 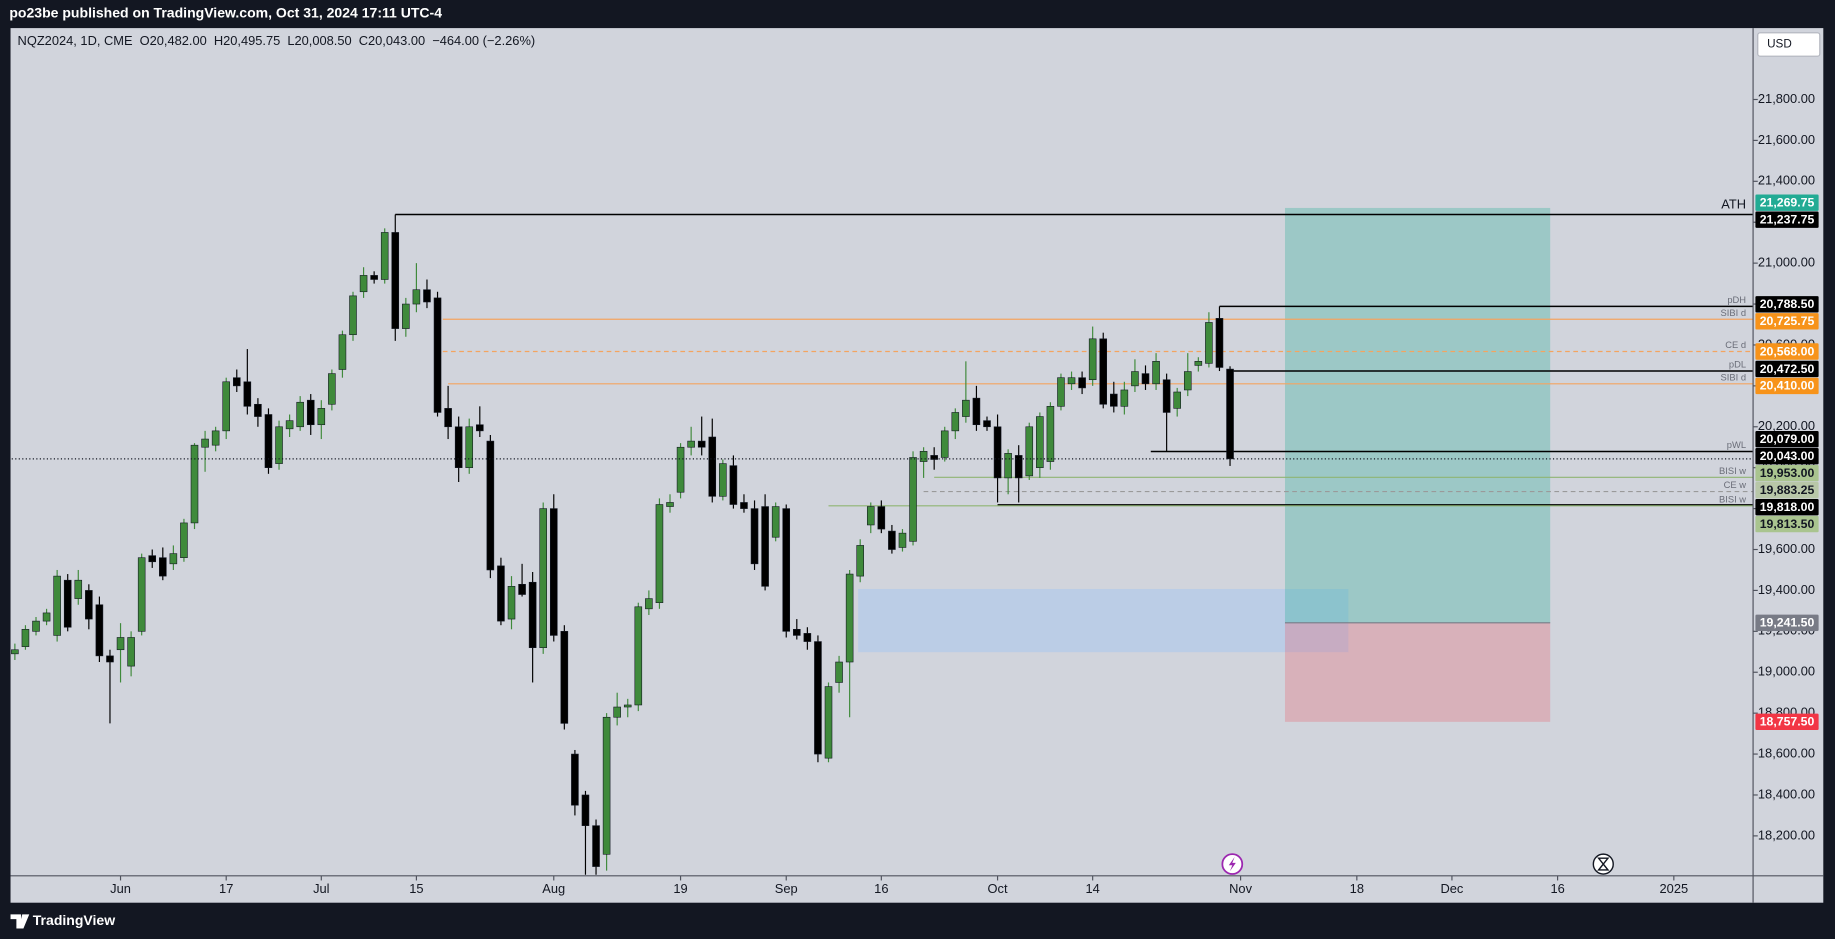 I want to click on price-label: 19,241.50, so click(x=1787, y=623).